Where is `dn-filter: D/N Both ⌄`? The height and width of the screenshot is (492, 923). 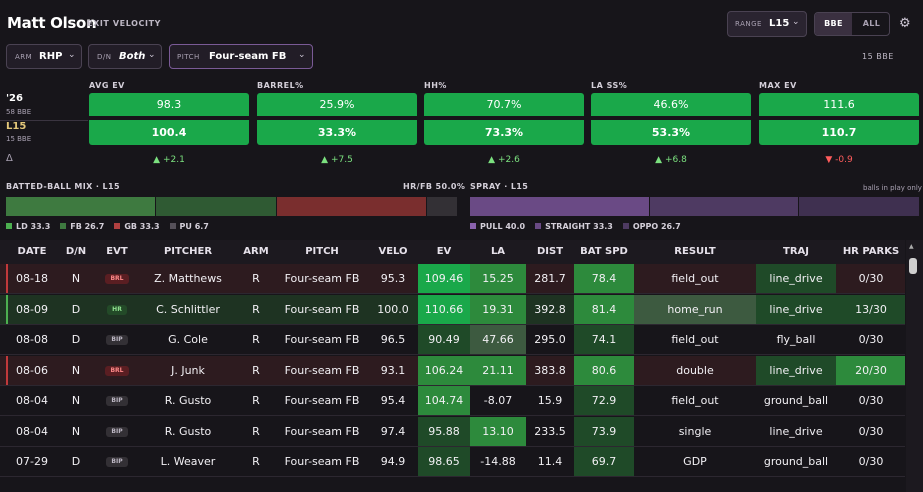 dn-filter: D/N Both ⌄ is located at coordinates (125, 56).